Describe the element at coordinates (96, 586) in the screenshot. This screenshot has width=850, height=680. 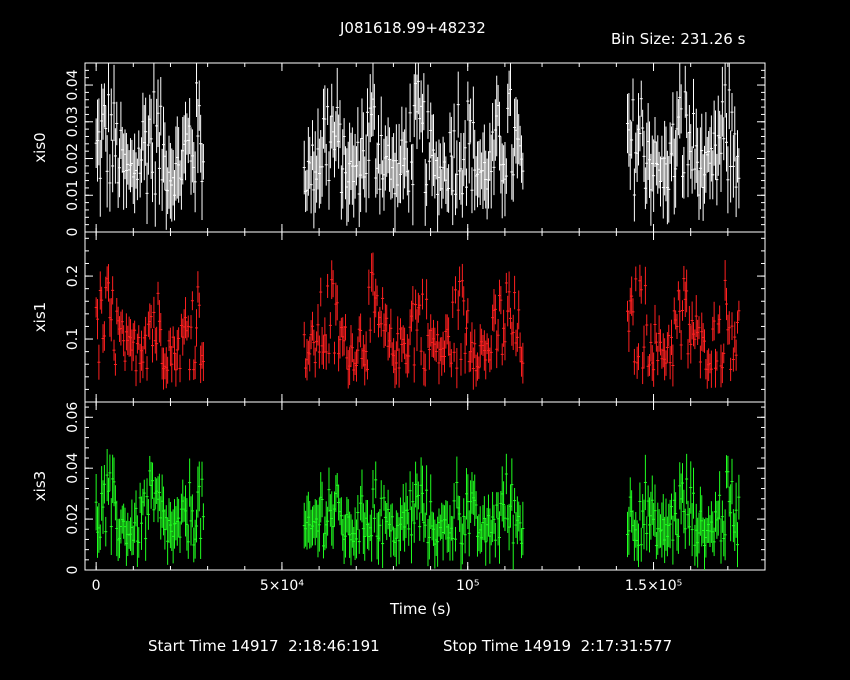
I see `x-tick-label: 0` at that location.